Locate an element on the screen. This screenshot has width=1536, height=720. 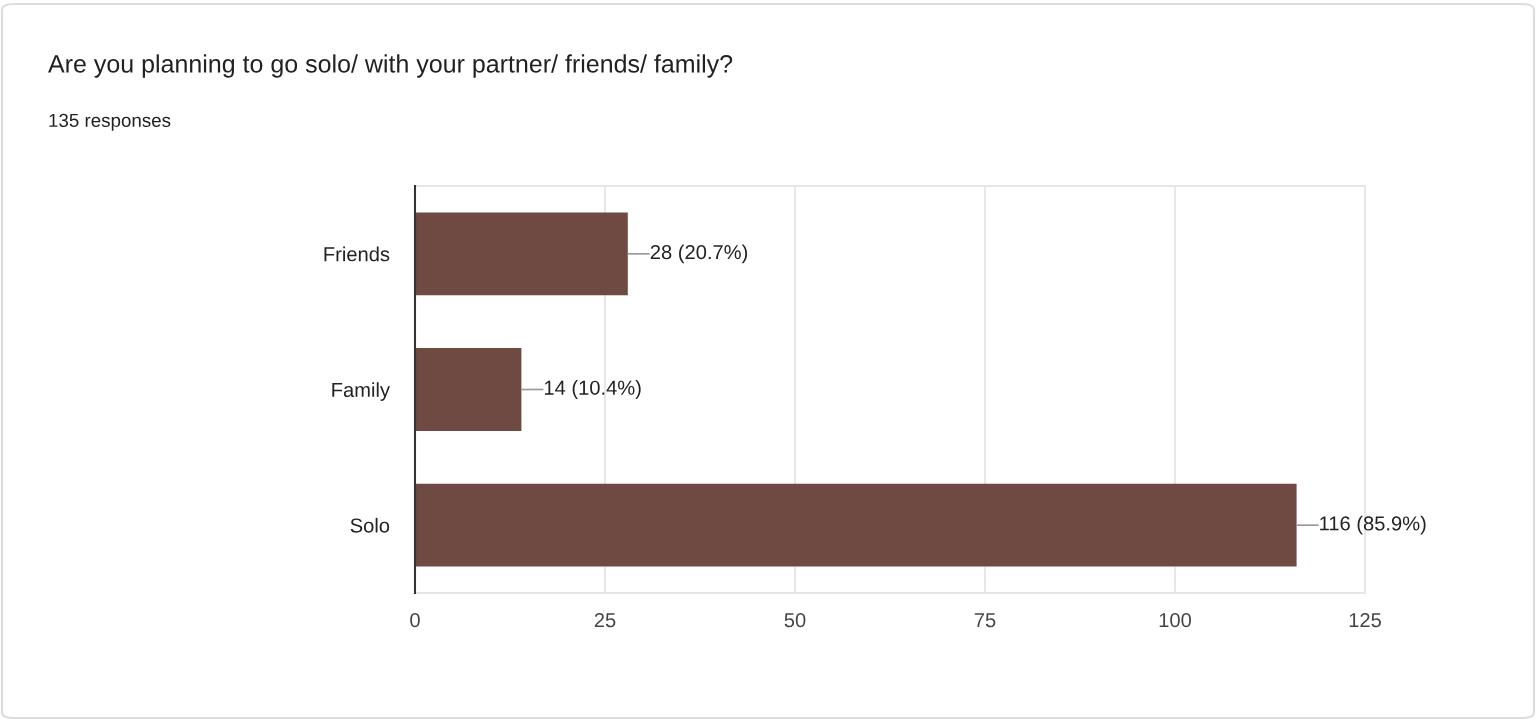
chart-title: Are you planning to go solo/ with your partner/ friends/ family? is located at coordinates (390, 66).